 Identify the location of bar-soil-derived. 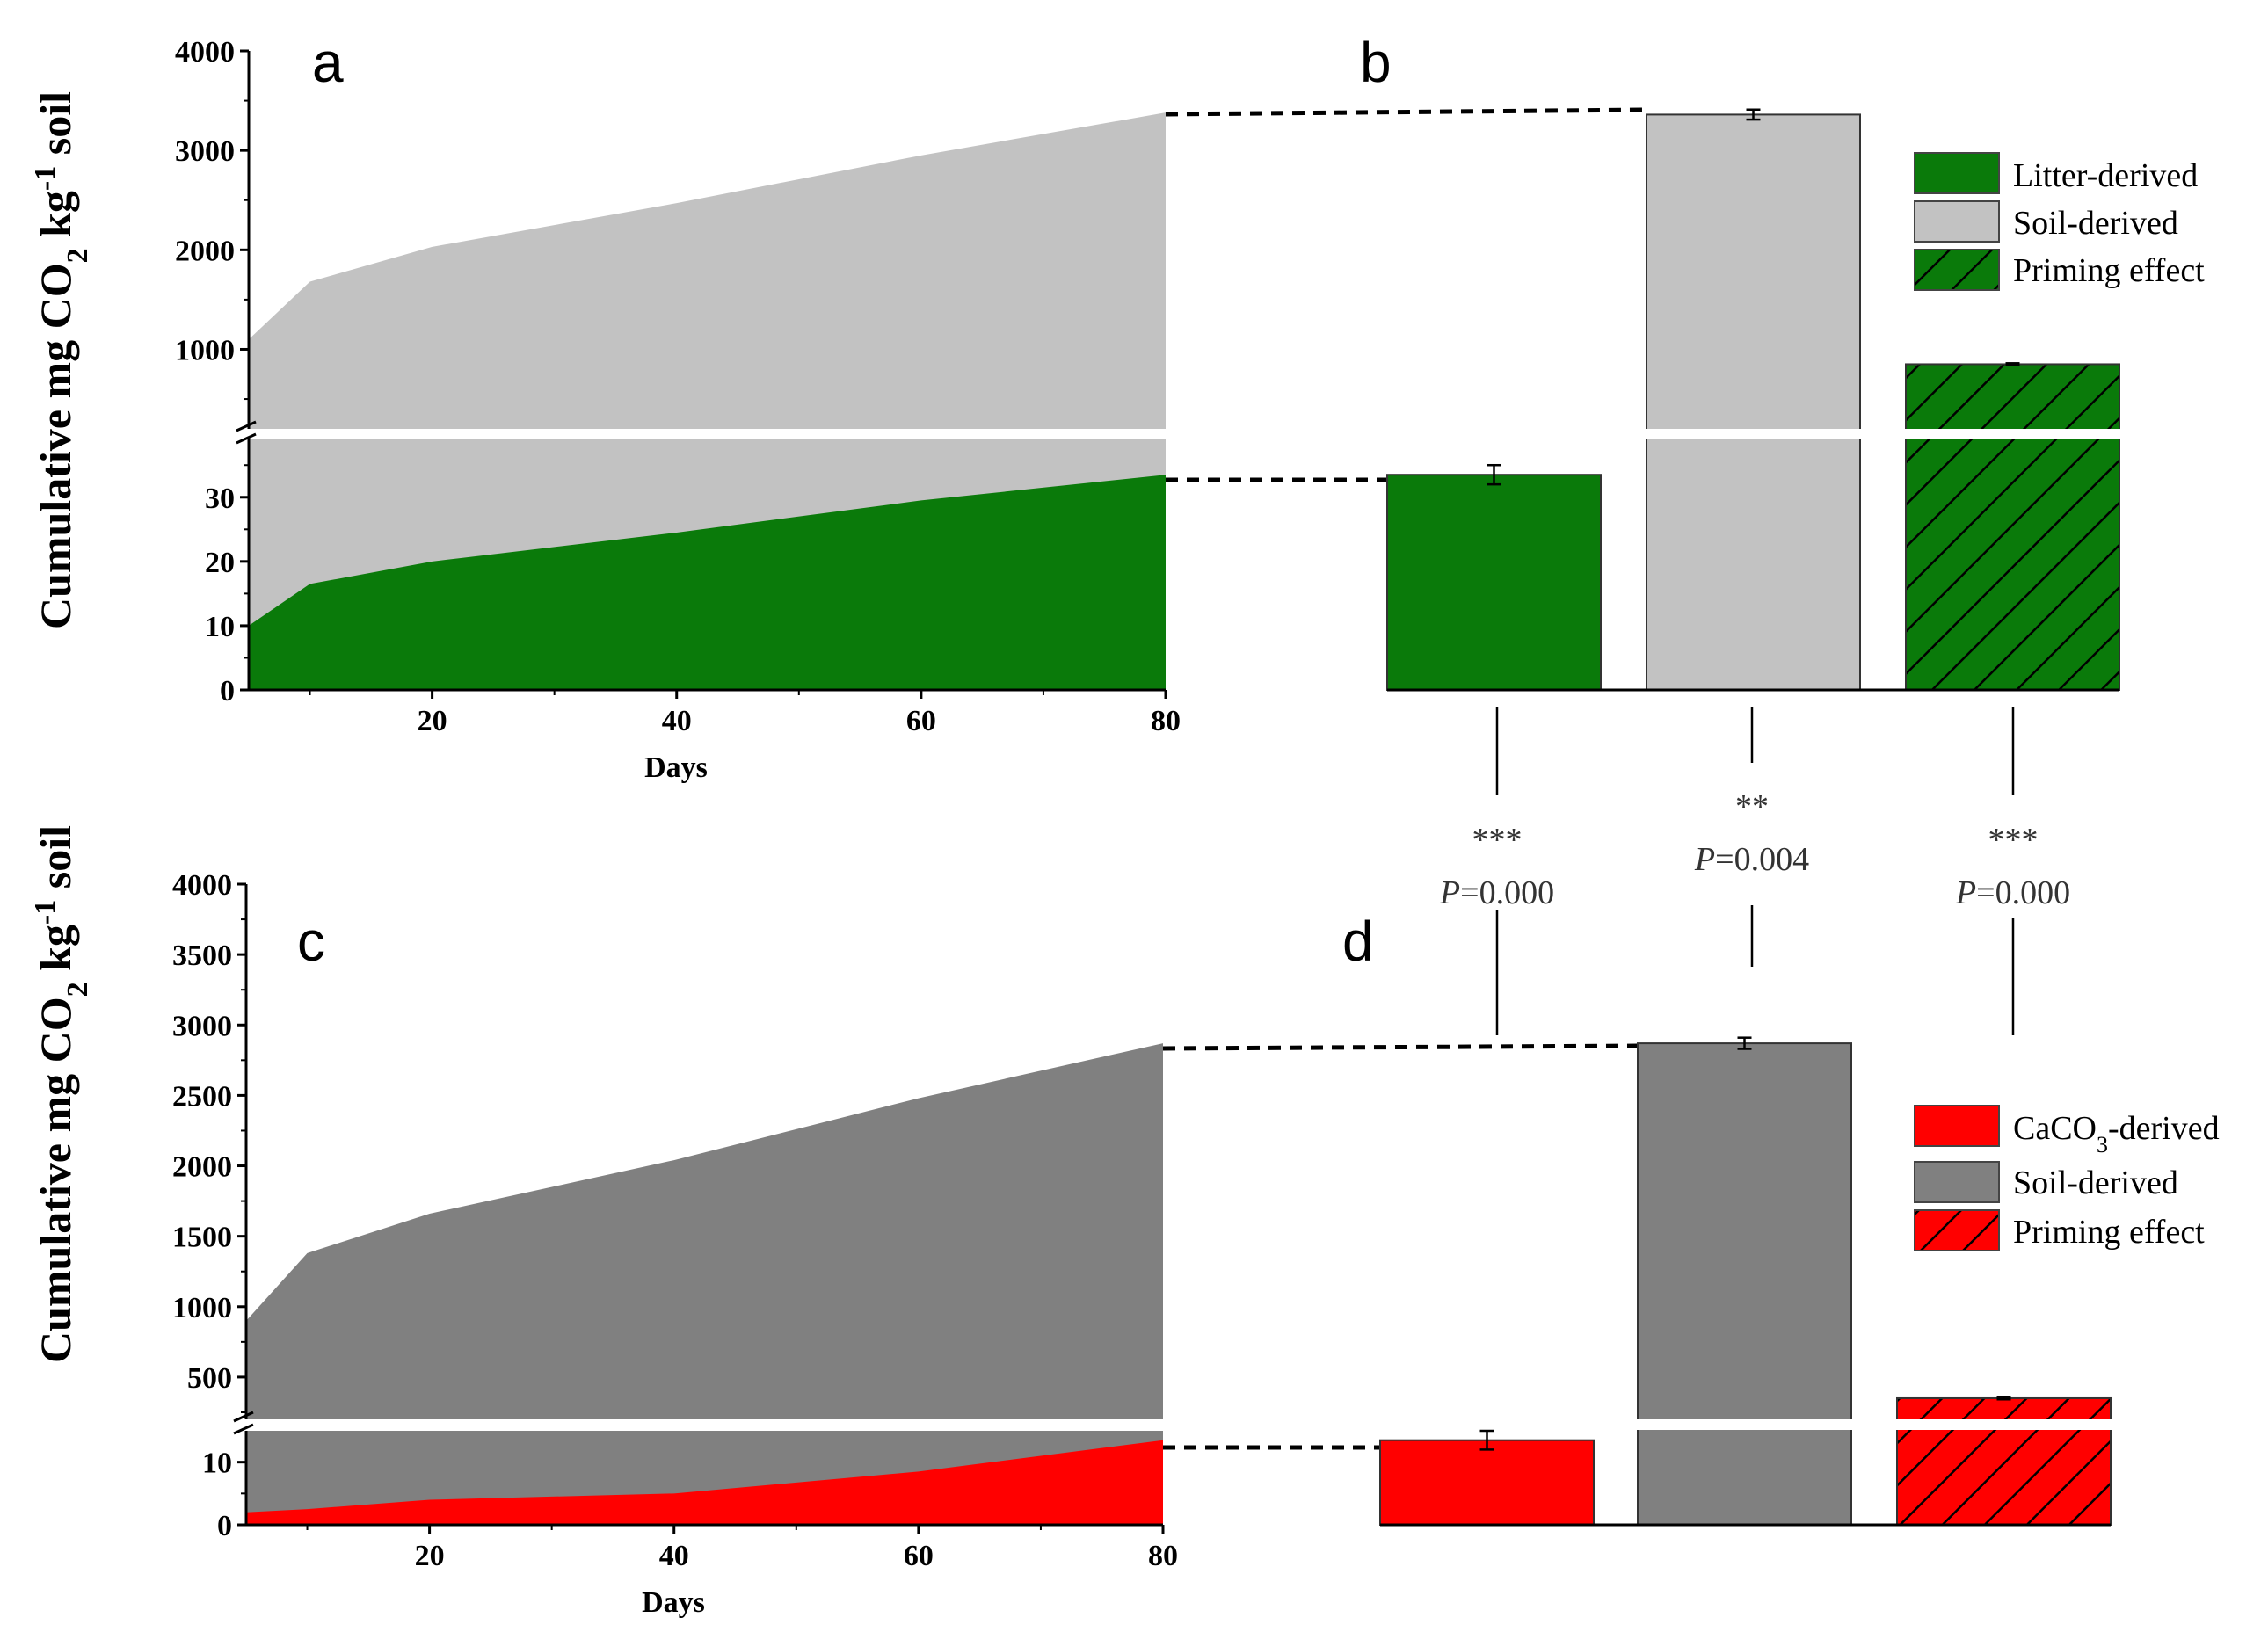
(1754, 402).